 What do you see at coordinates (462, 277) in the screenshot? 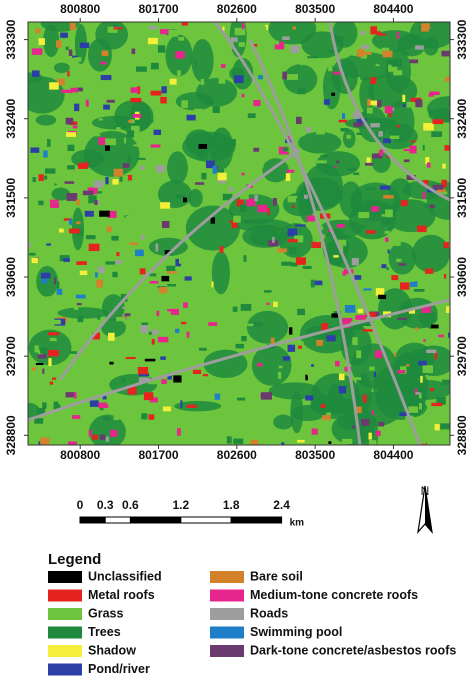
I see `y-tick-label-right: 330600` at bounding box center [462, 277].